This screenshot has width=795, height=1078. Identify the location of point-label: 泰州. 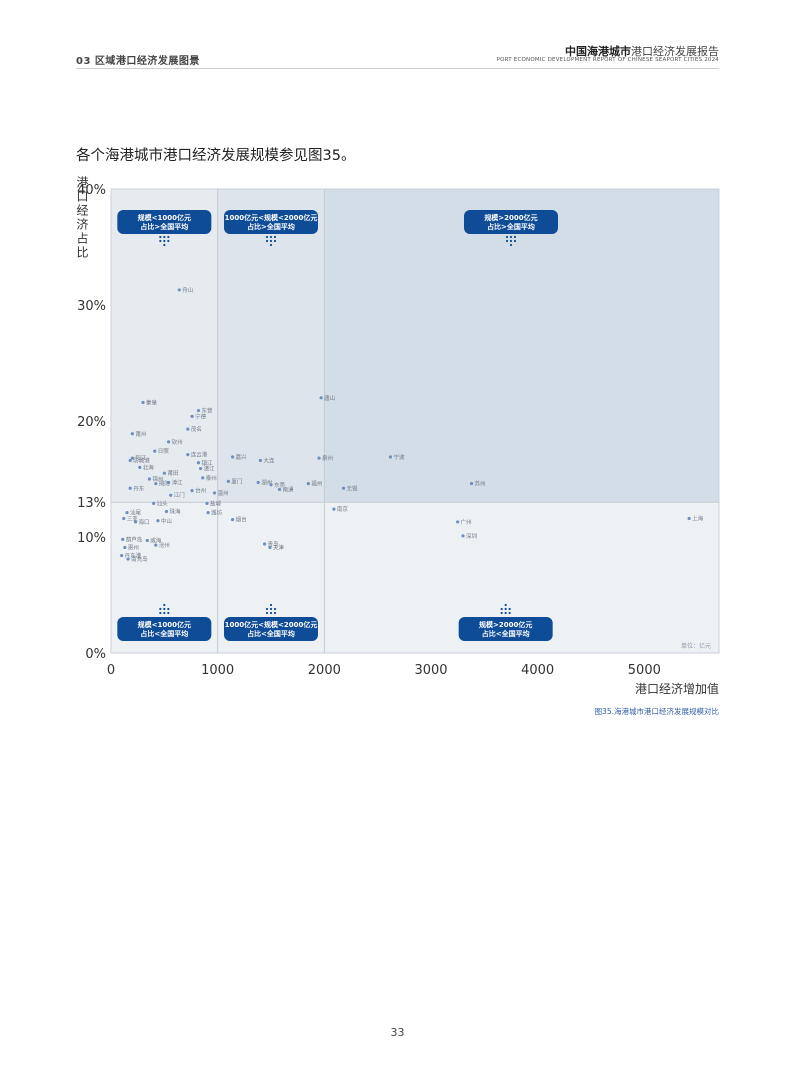
(211, 478).